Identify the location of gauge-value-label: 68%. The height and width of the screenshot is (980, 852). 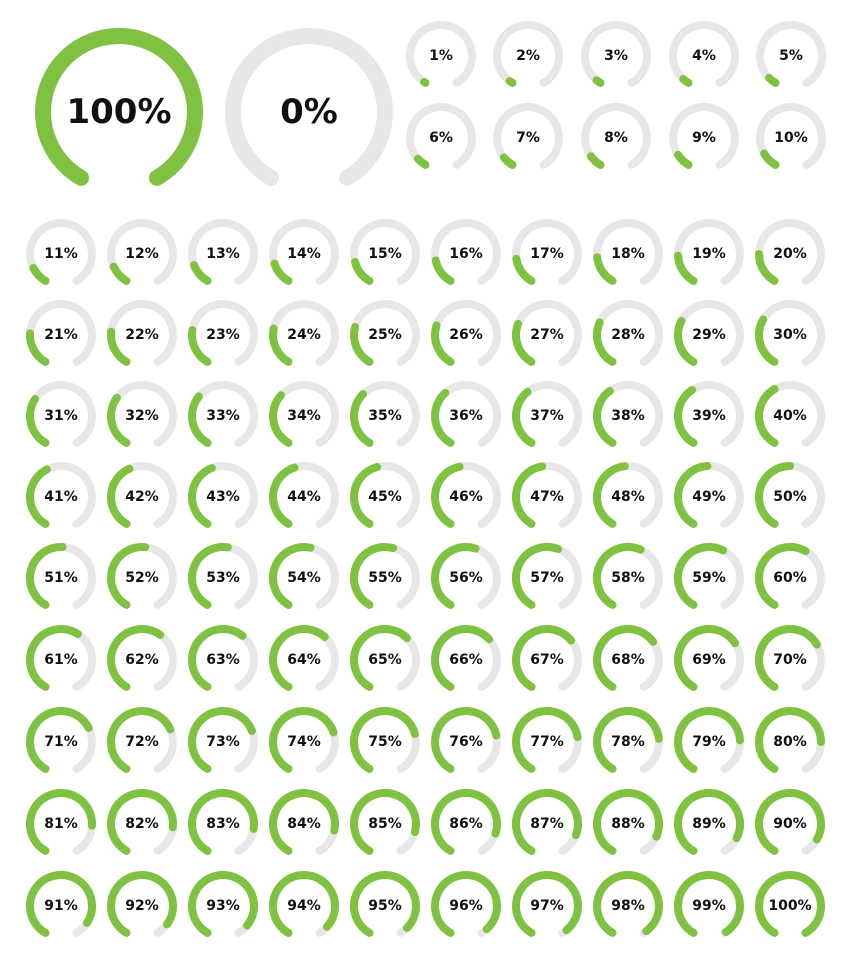
(628, 660).